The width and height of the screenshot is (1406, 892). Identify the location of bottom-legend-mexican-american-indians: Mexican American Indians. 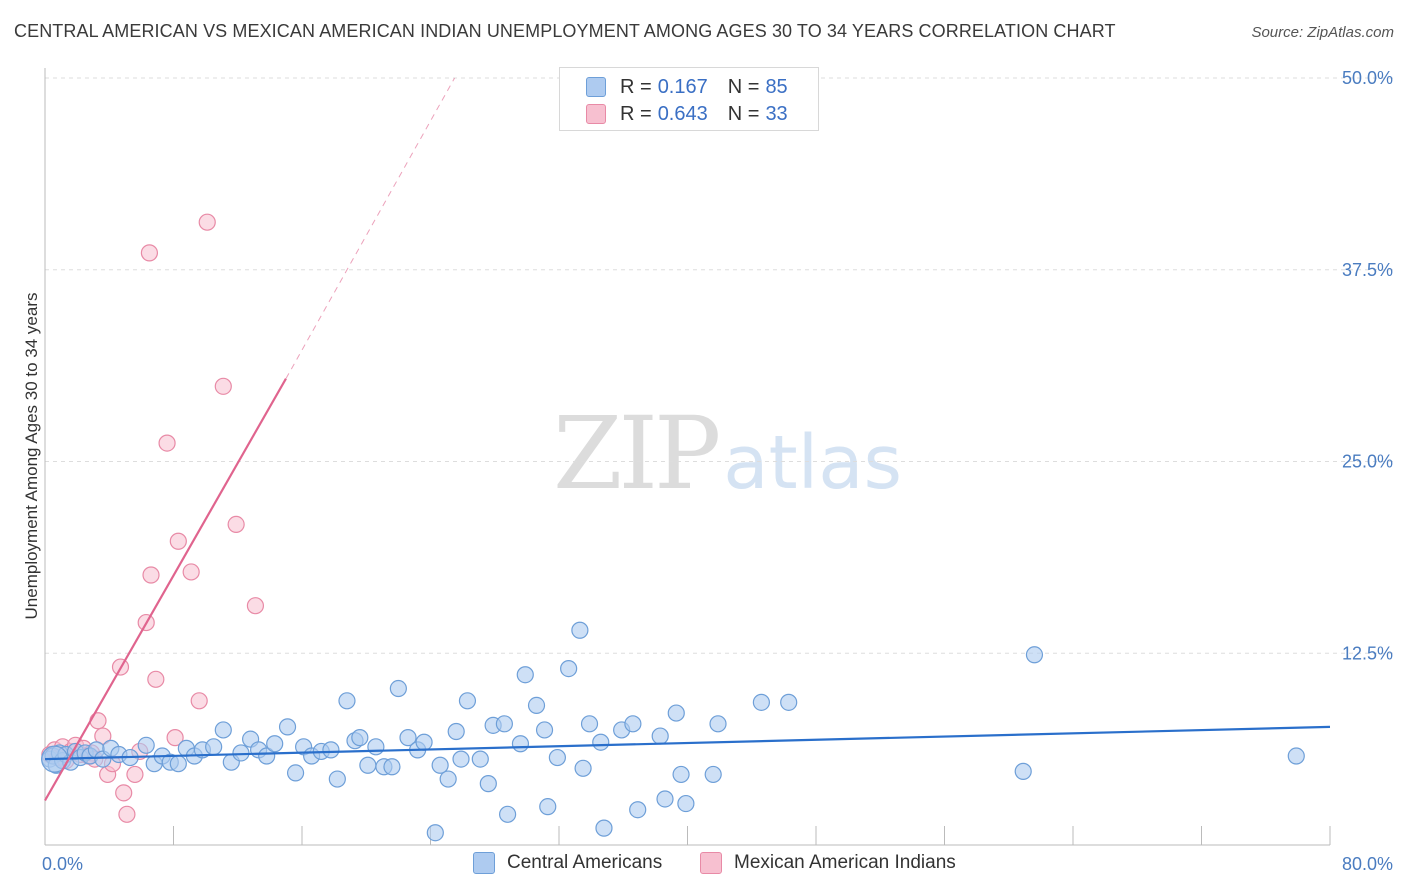
(828, 863).